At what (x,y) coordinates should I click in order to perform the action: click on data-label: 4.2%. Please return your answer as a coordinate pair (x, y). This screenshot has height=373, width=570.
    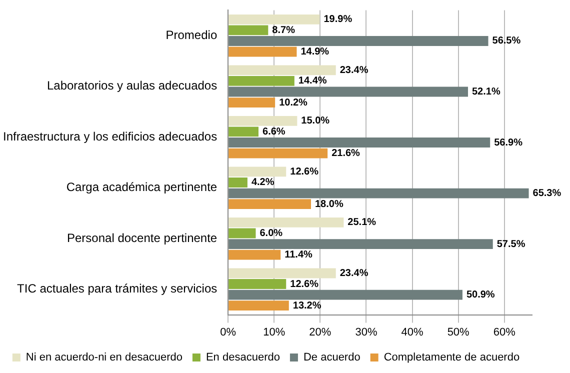
    Looking at the image, I should click on (262, 182).